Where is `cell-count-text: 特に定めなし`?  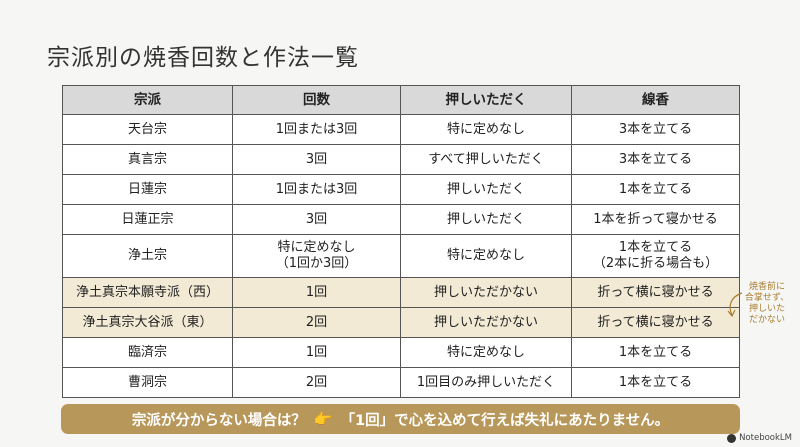
cell-count-text: 特に定めなし is located at coordinates (316, 248).